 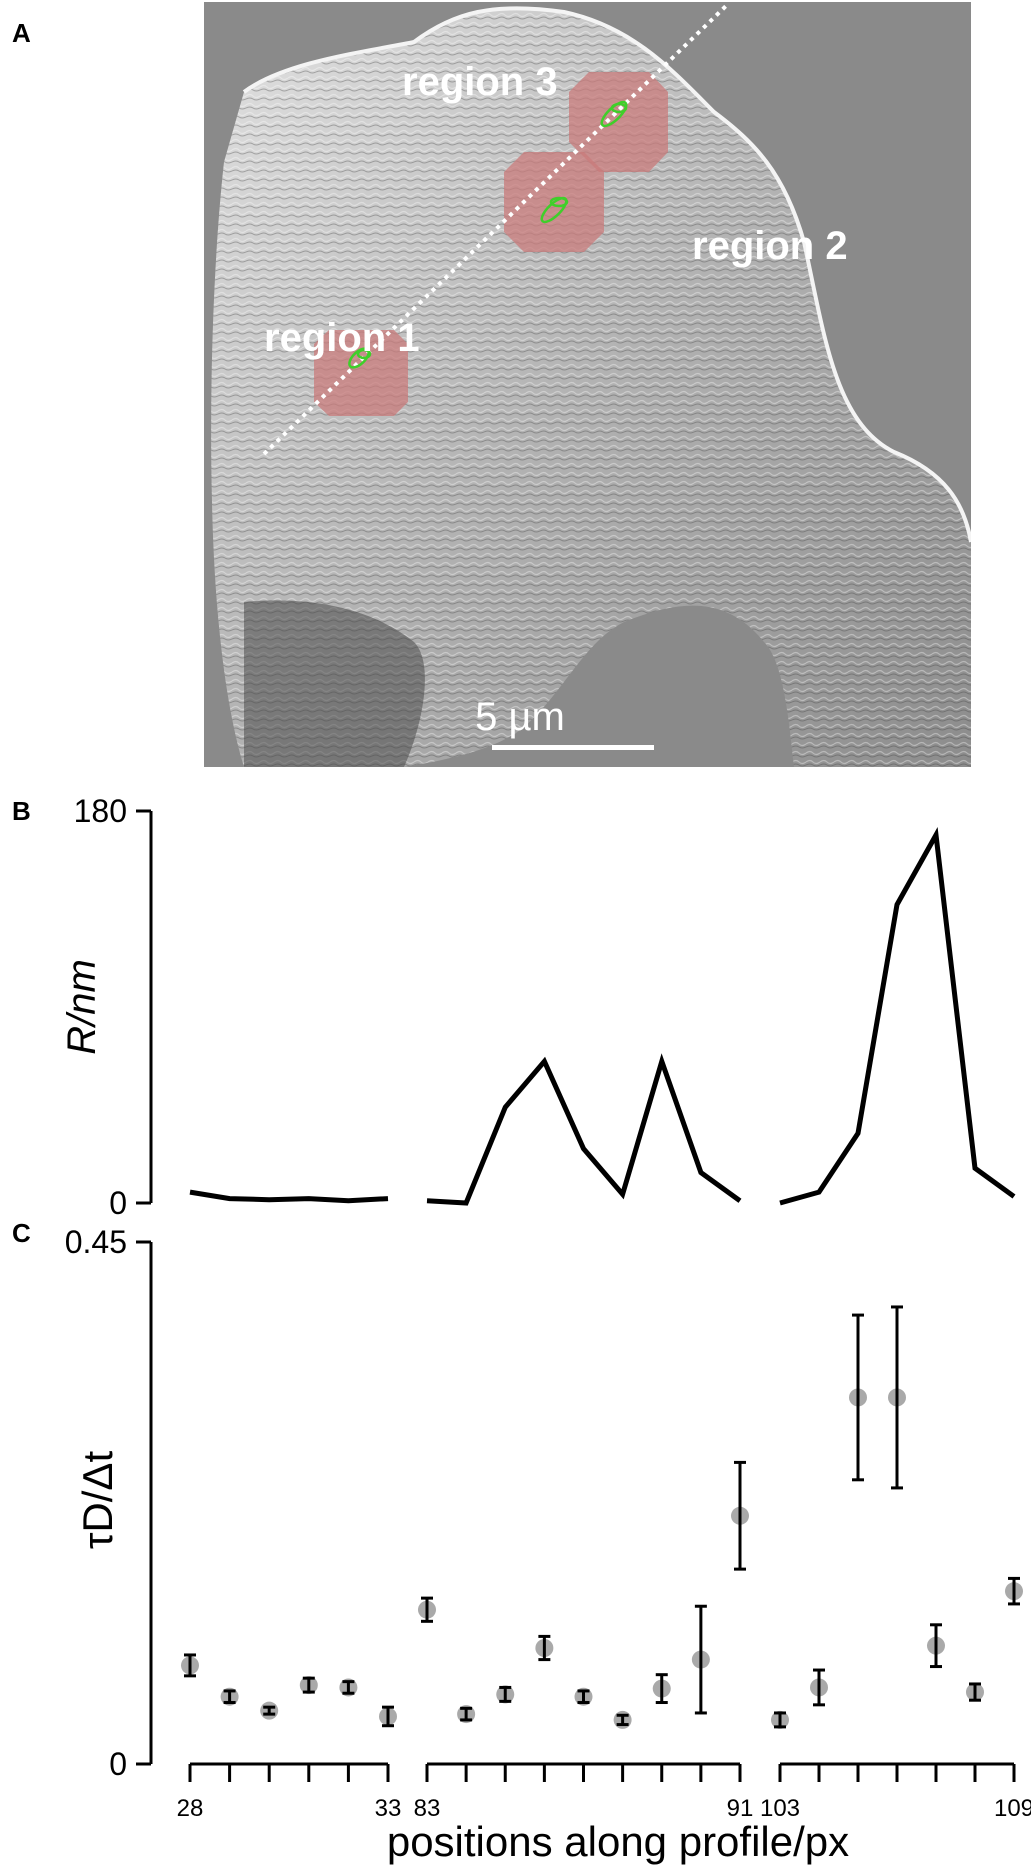 I want to click on chart-b-y-axis-label: R/nm, so click(x=82, y=1007).